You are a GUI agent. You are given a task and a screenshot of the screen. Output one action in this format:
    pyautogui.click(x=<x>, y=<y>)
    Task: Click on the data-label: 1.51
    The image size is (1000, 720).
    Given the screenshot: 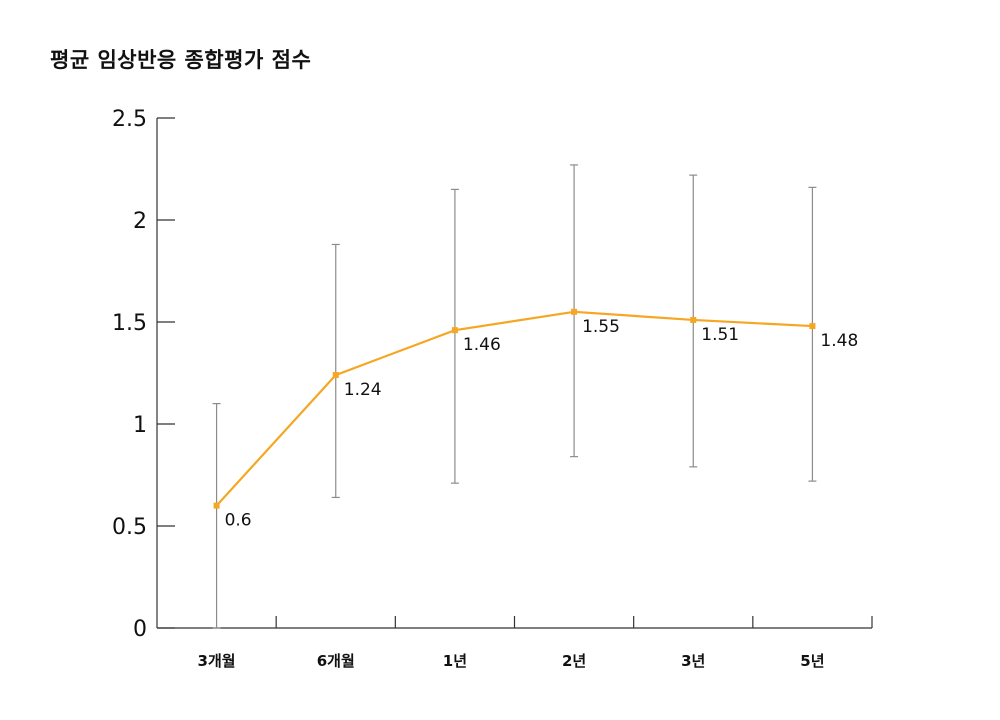 What is the action you would take?
    pyautogui.click(x=720, y=335)
    